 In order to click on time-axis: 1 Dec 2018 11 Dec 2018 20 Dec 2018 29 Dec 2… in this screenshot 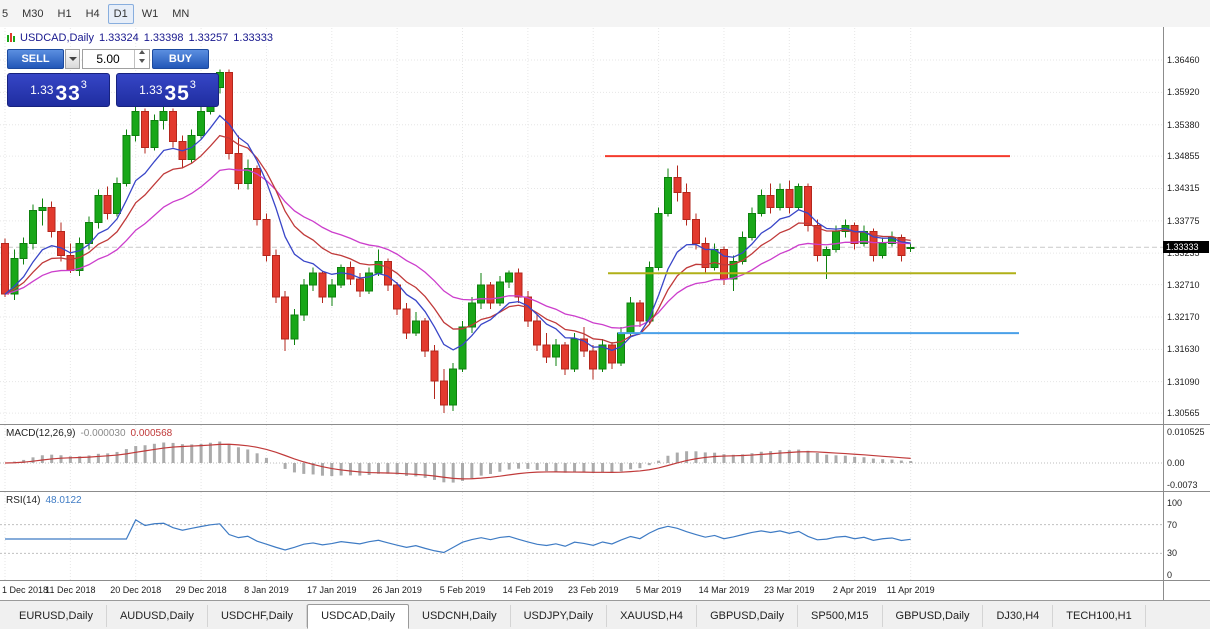, I will do `click(581, 590)`.